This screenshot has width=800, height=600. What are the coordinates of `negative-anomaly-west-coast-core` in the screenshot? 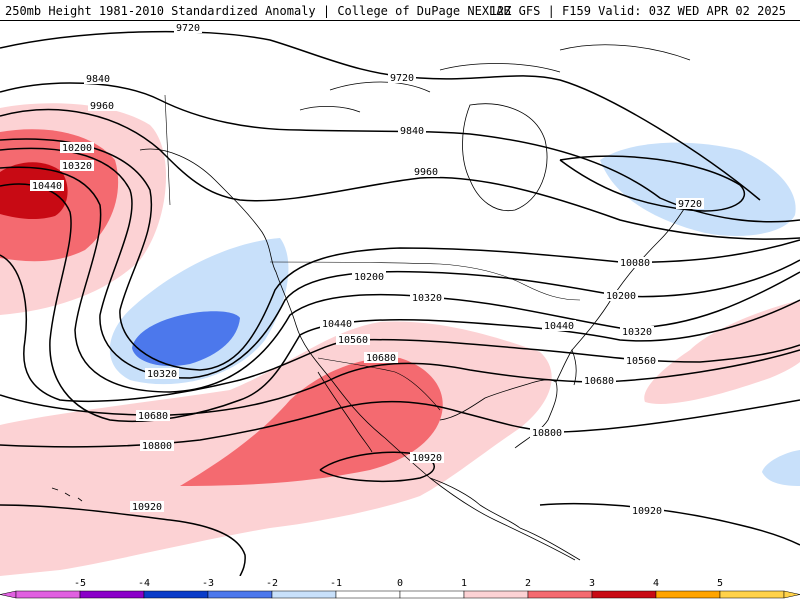 It's located at (186, 339).